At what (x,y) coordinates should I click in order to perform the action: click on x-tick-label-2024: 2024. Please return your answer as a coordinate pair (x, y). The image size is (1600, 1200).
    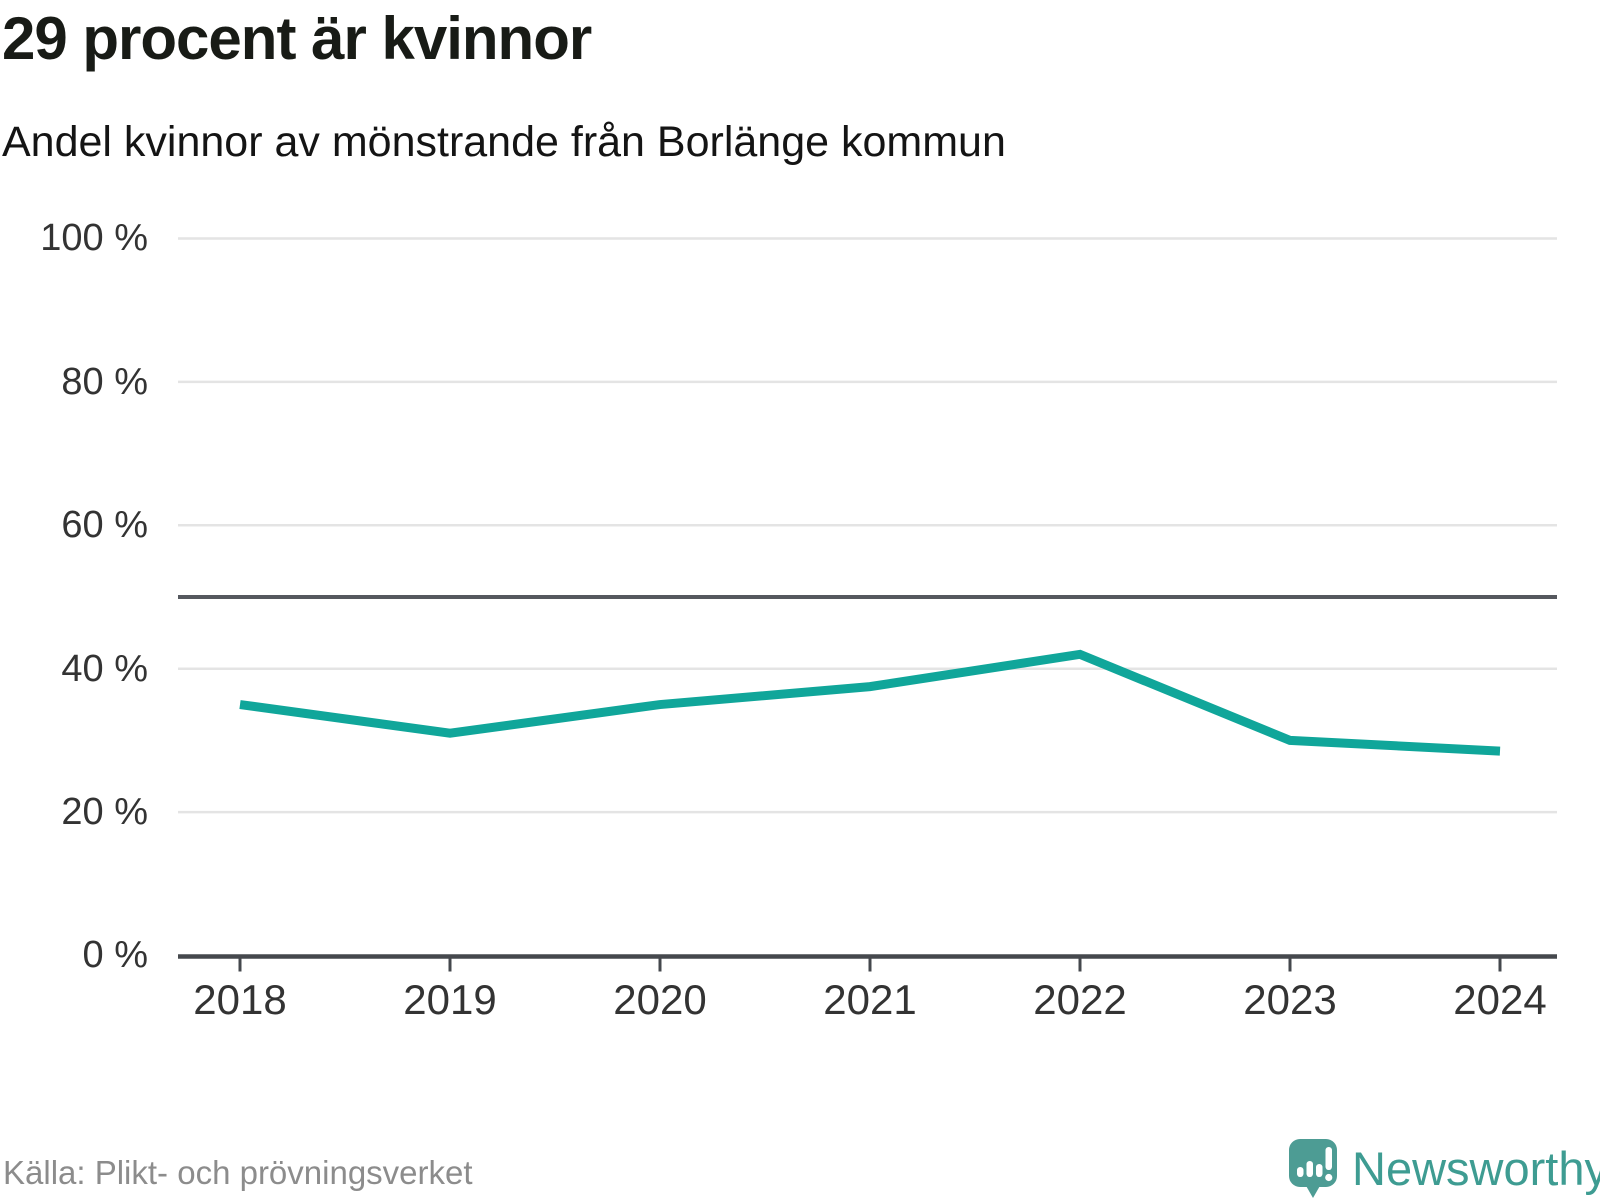
    Looking at the image, I should click on (1500, 999).